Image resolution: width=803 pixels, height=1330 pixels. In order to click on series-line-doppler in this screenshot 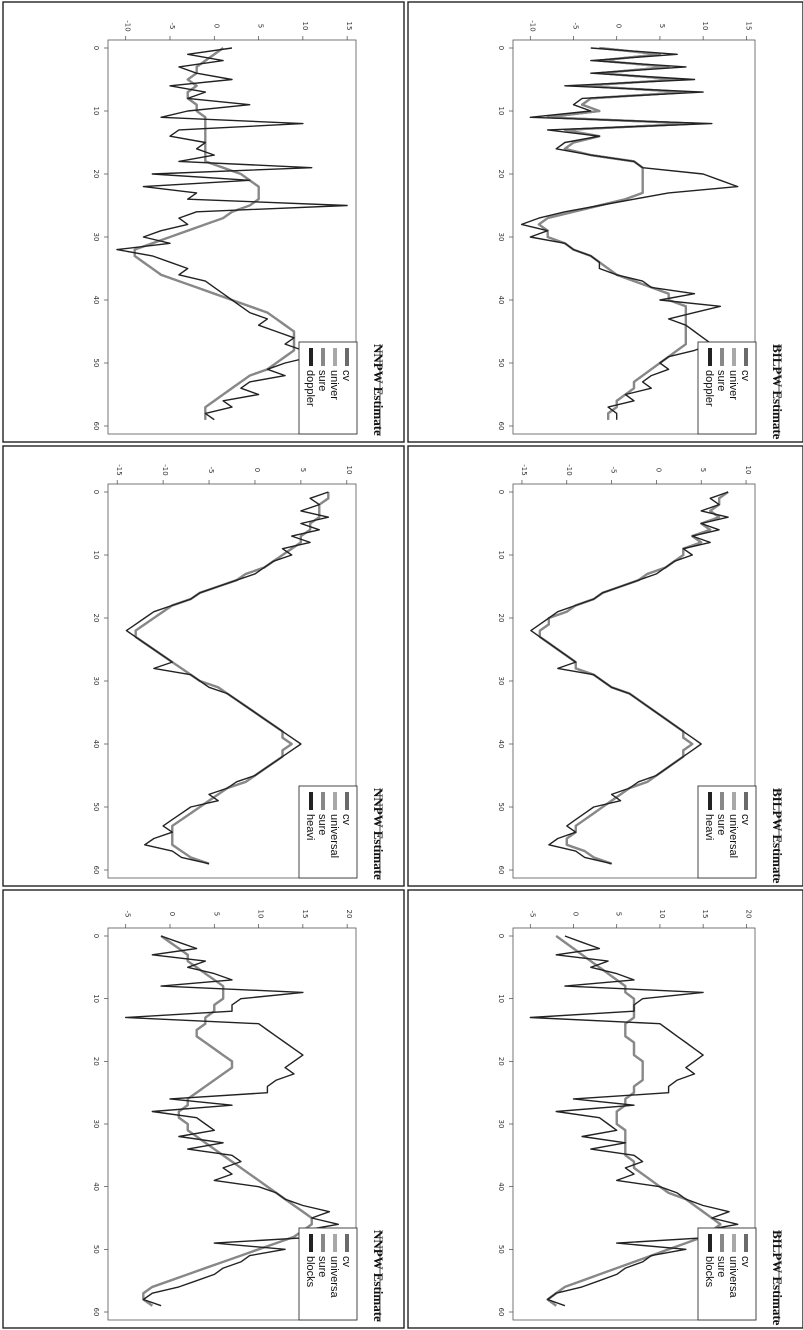, I will do `click(629, 233)`.